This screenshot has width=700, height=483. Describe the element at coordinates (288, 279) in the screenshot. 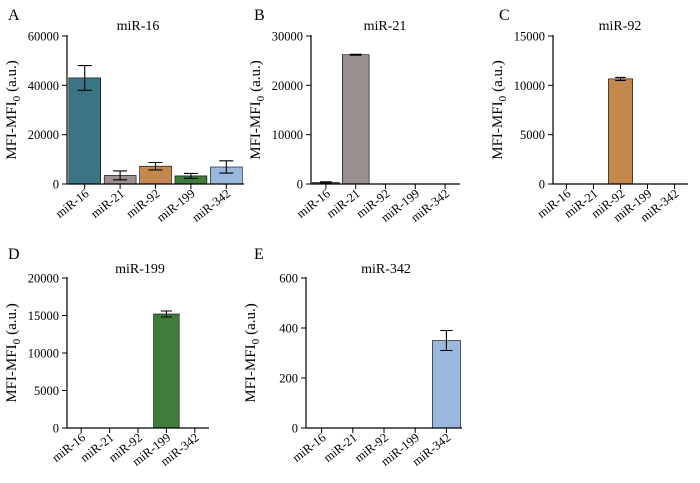

I see `y-tick-label: 600` at that location.